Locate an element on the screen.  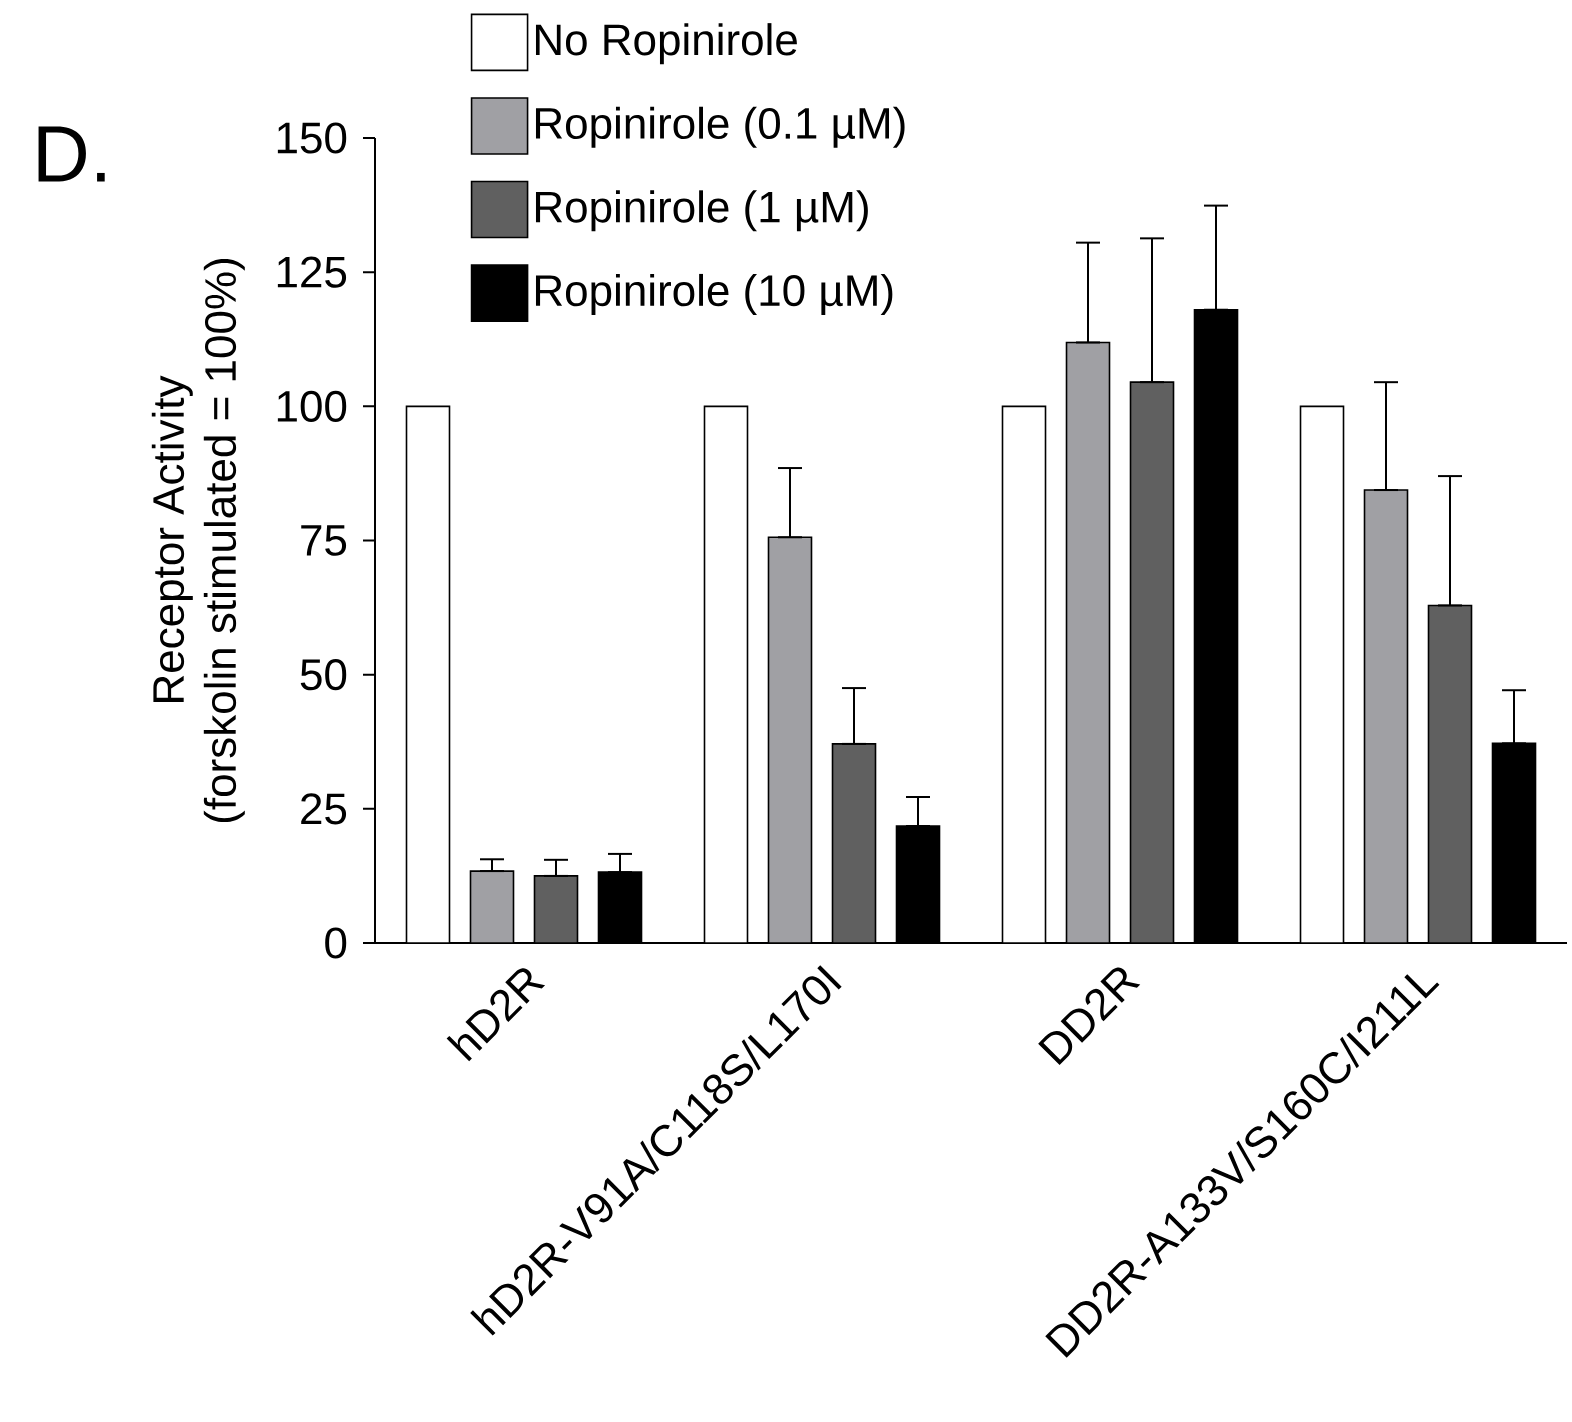
legend-label: No Ropinirole is located at coordinates (666, 44).